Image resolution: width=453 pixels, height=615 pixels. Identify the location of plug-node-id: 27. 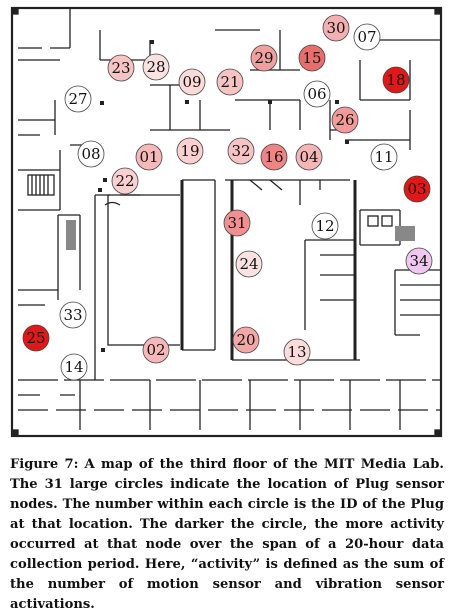
(77, 99).